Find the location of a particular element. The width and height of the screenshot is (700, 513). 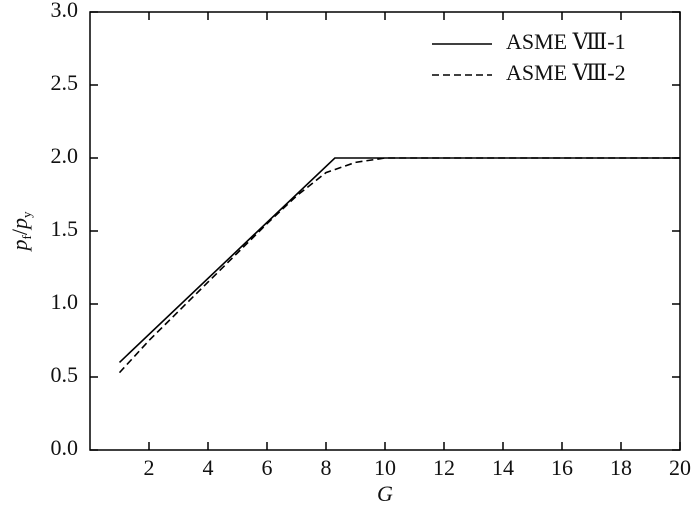

y-tick-label: 1.0 is located at coordinates (65, 301).